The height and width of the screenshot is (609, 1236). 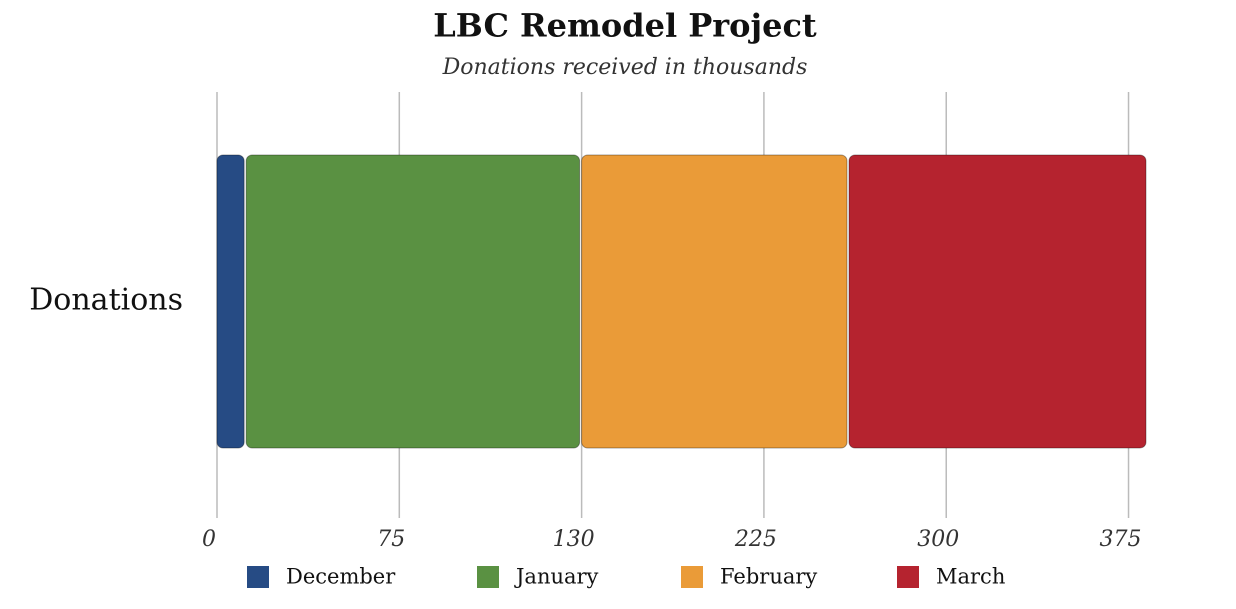 I want to click on x-tick-label: 375, so click(x=1121, y=539).